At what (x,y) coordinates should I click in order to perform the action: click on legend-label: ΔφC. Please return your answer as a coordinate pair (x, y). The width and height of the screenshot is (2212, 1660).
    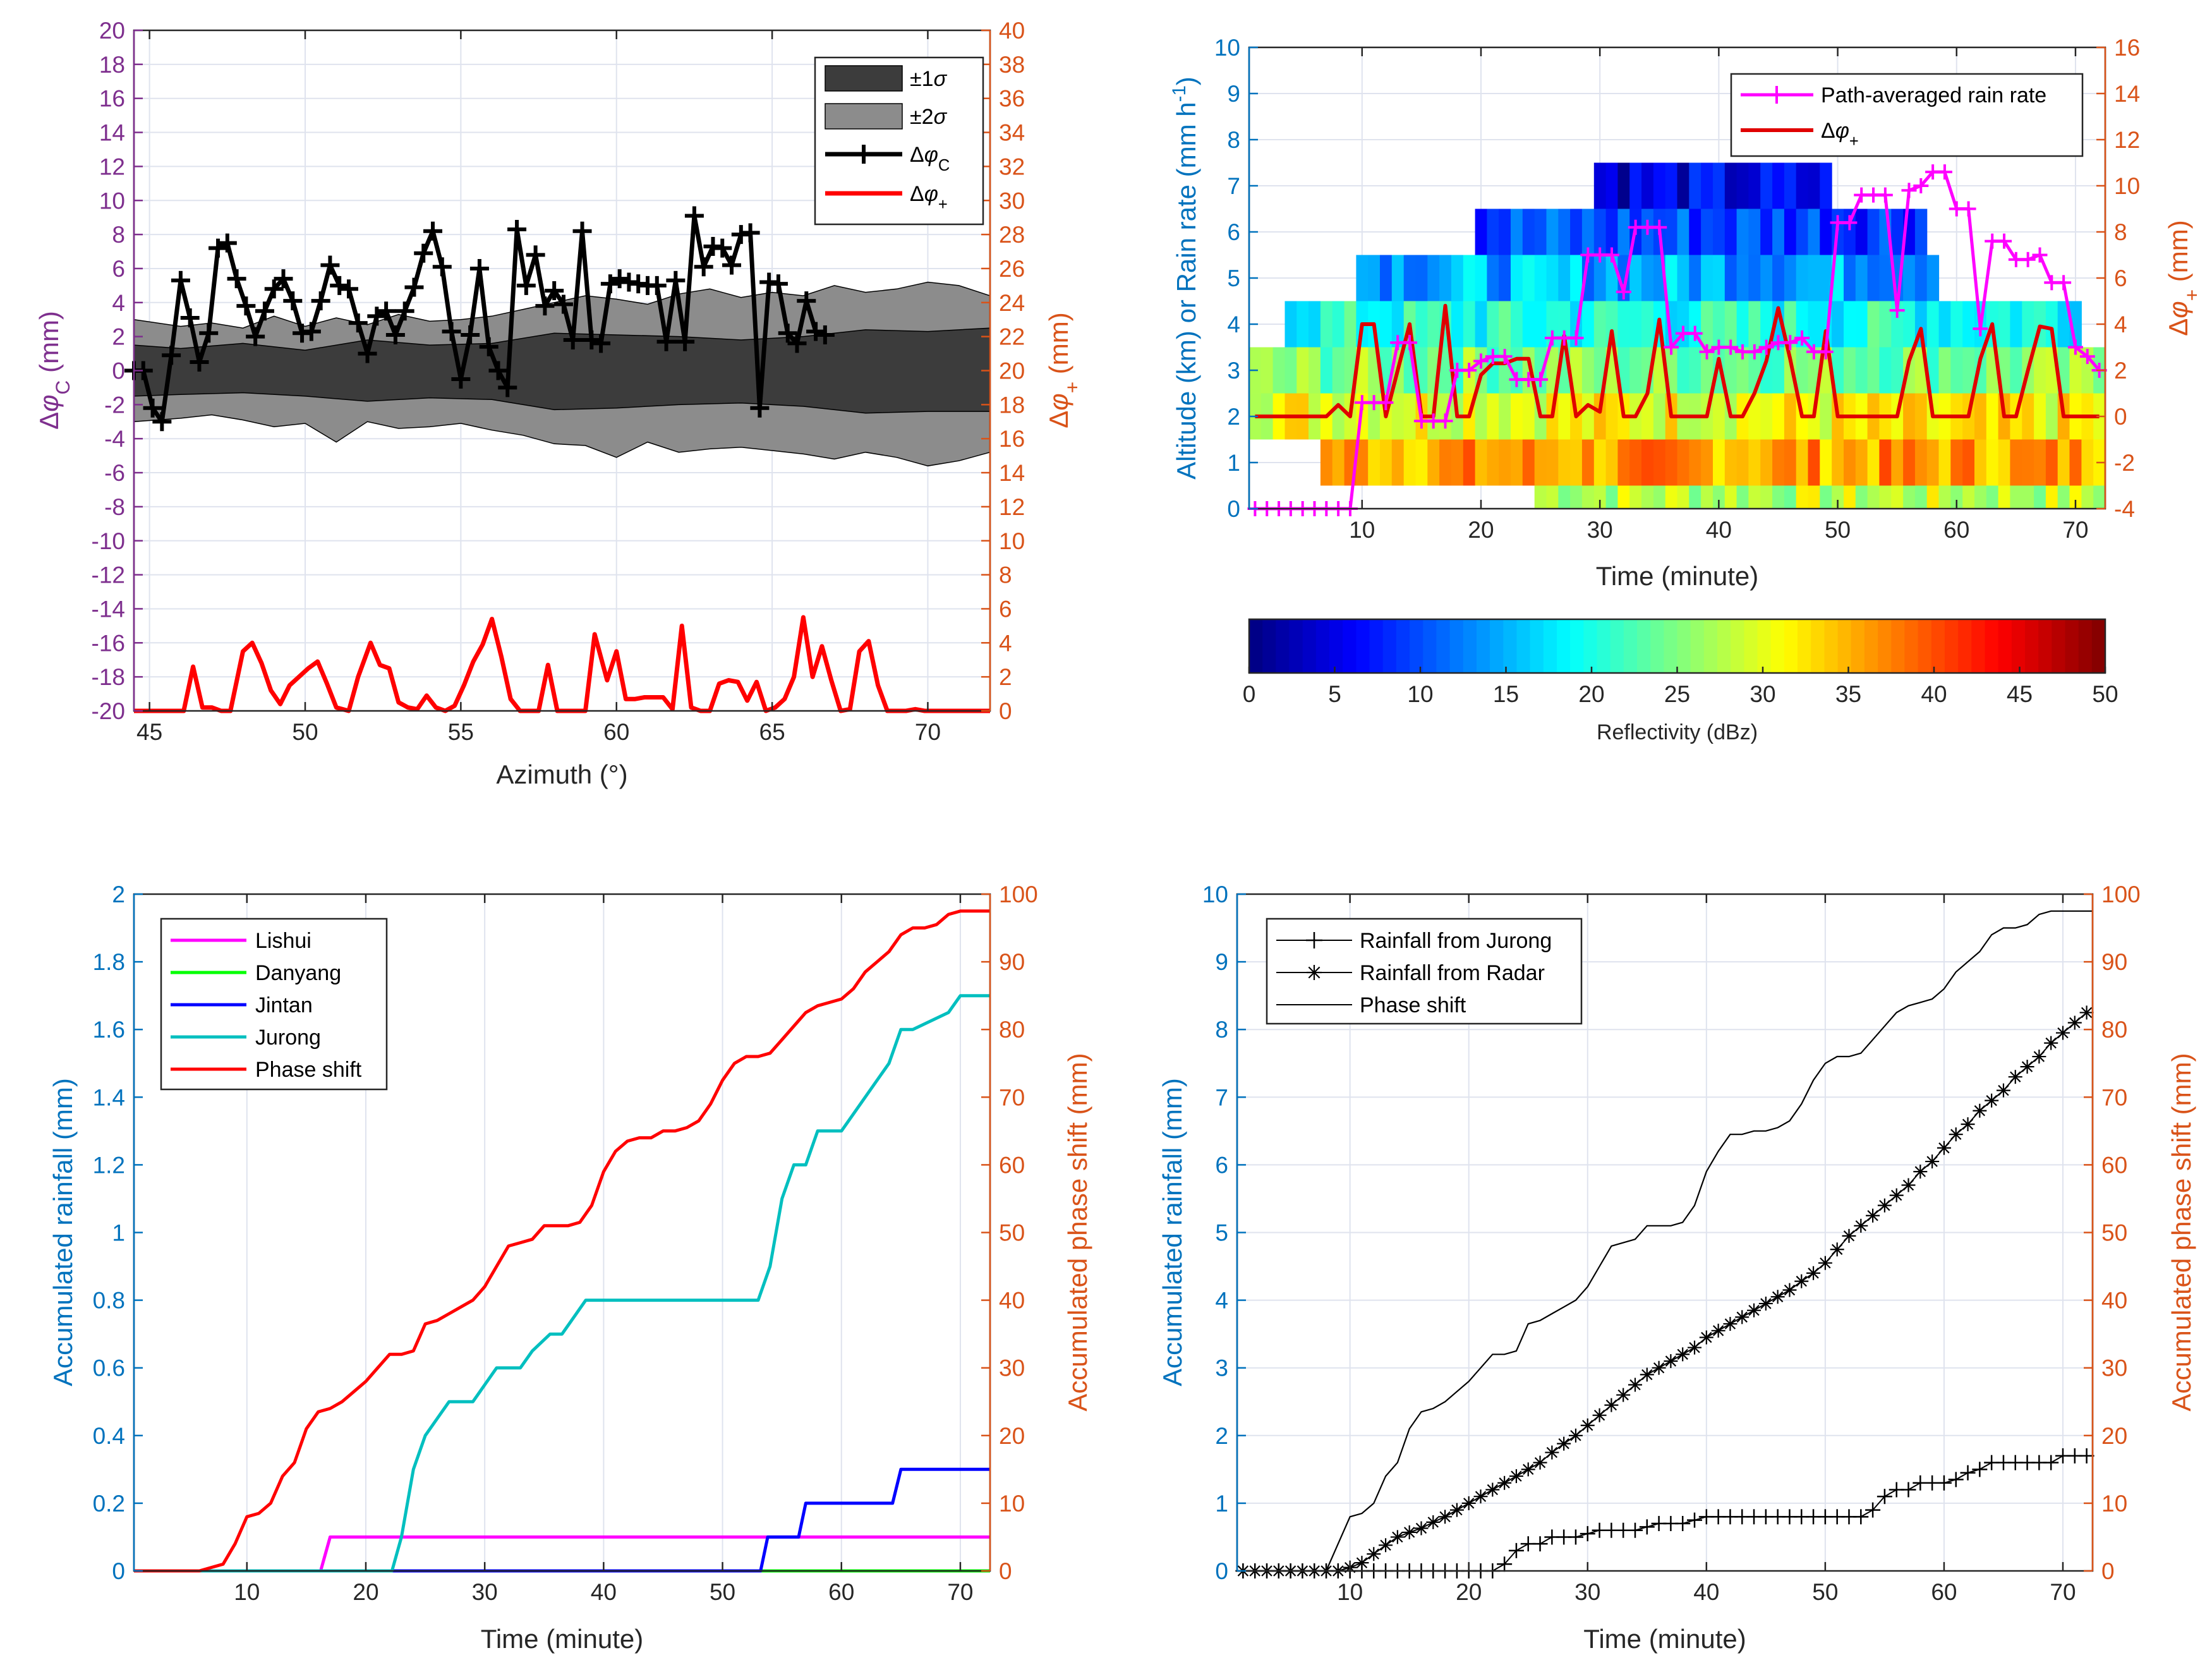
    Looking at the image, I should click on (930, 159).